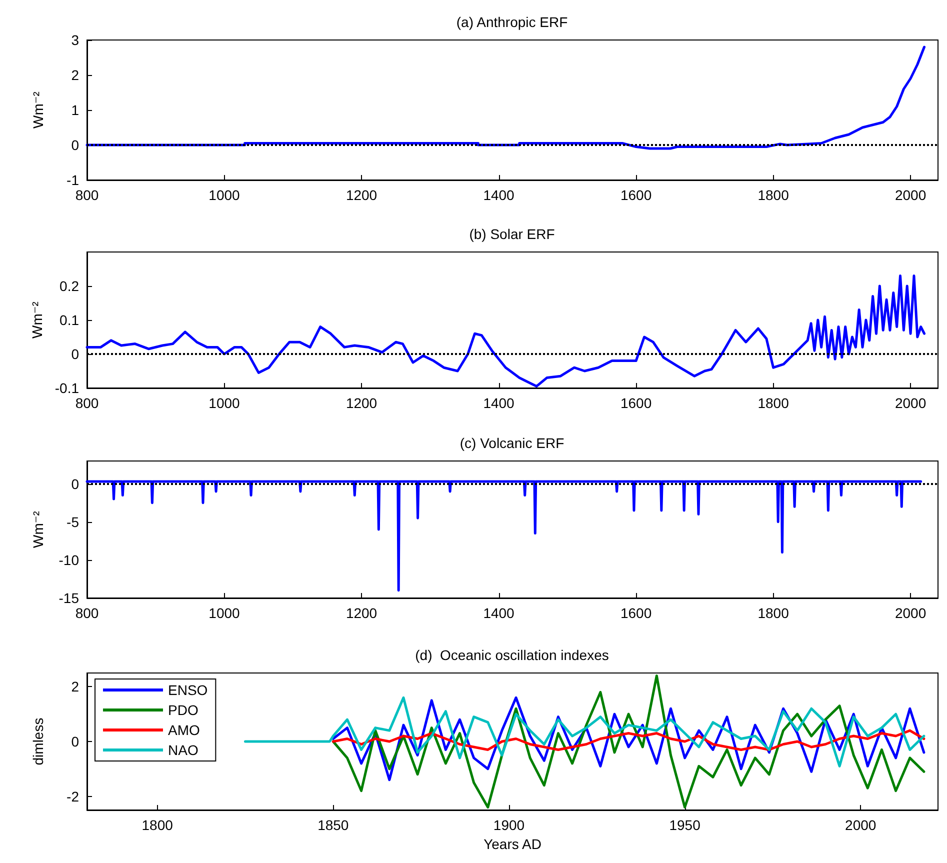 This screenshot has height=863, width=947. Describe the element at coordinates (70, 286) in the screenshot. I see `y-tick-label: 0.2` at that location.